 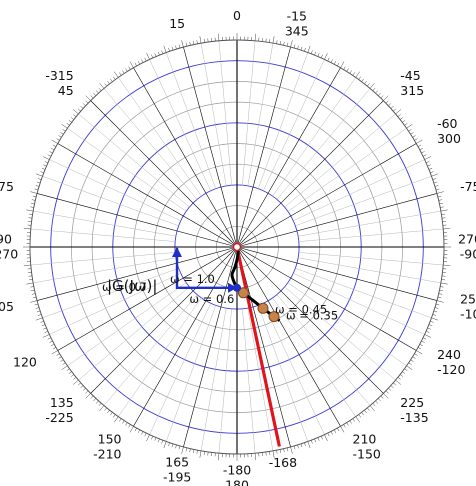 I want to click on angle-label: 345, so click(x=297, y=30).